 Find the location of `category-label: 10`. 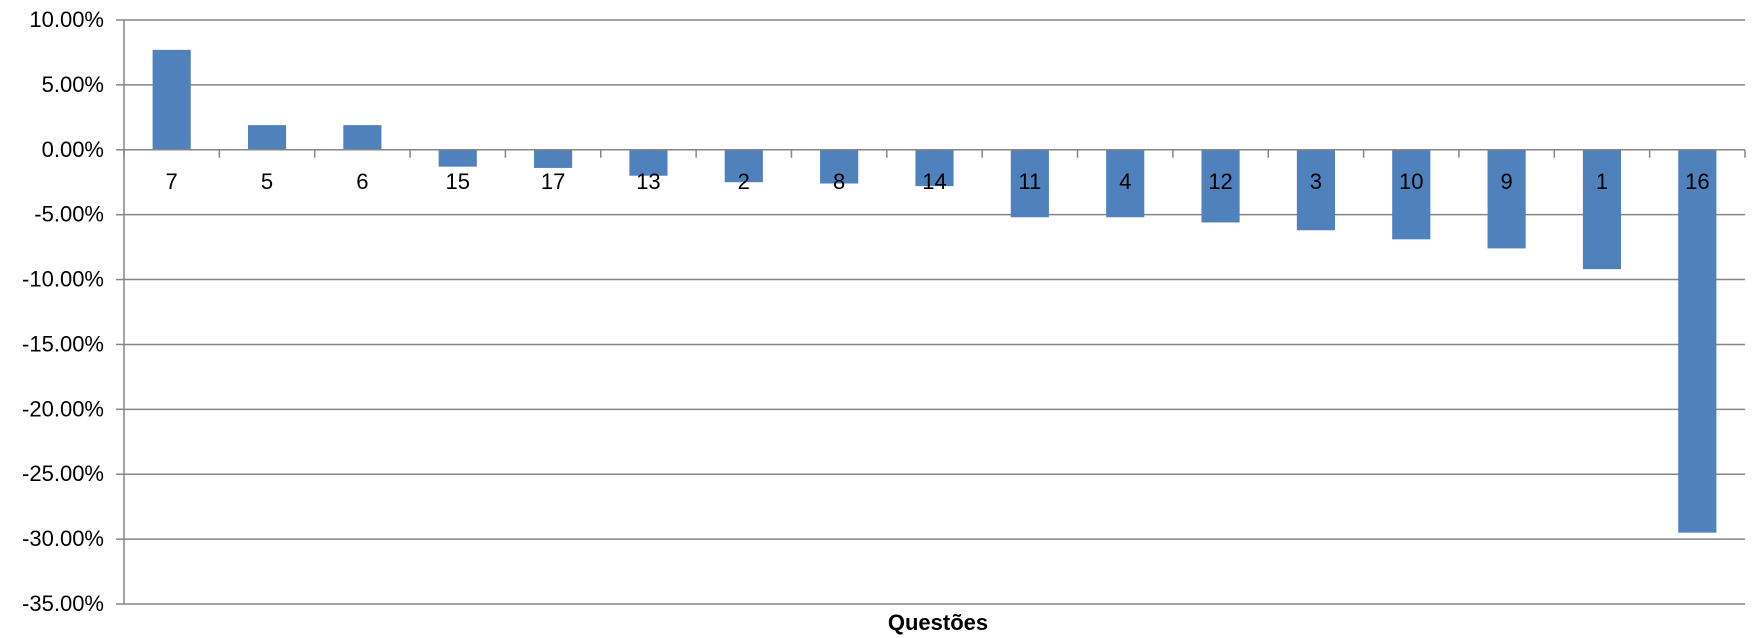

category-label: 10 is located at coordinates (1411, 181).